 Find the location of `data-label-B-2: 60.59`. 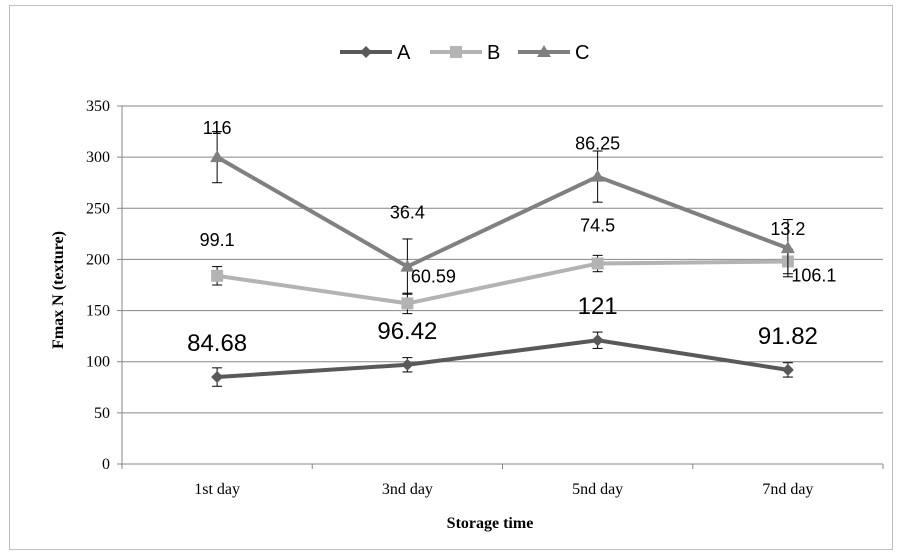

data-label-B-2: 60.59 is located at coordinates (433, 276).